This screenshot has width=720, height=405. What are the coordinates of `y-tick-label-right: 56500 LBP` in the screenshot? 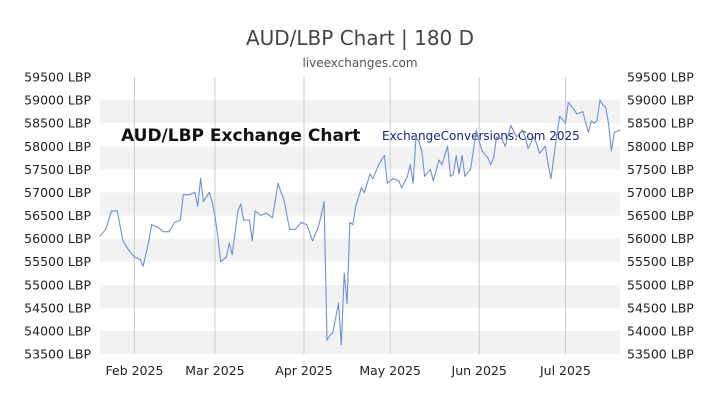 It's located at (660, 215).